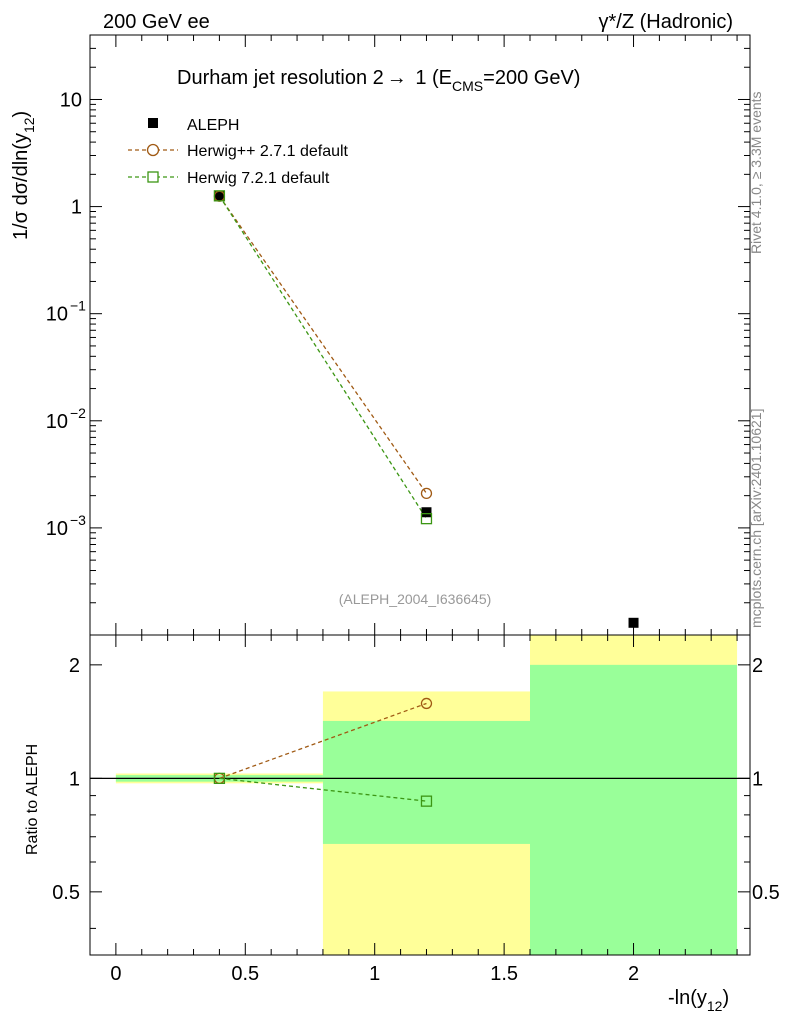 This screenshot has width=786, height=1024. I want to click on y-tick-label-exponent: −1, so click(78, 306).